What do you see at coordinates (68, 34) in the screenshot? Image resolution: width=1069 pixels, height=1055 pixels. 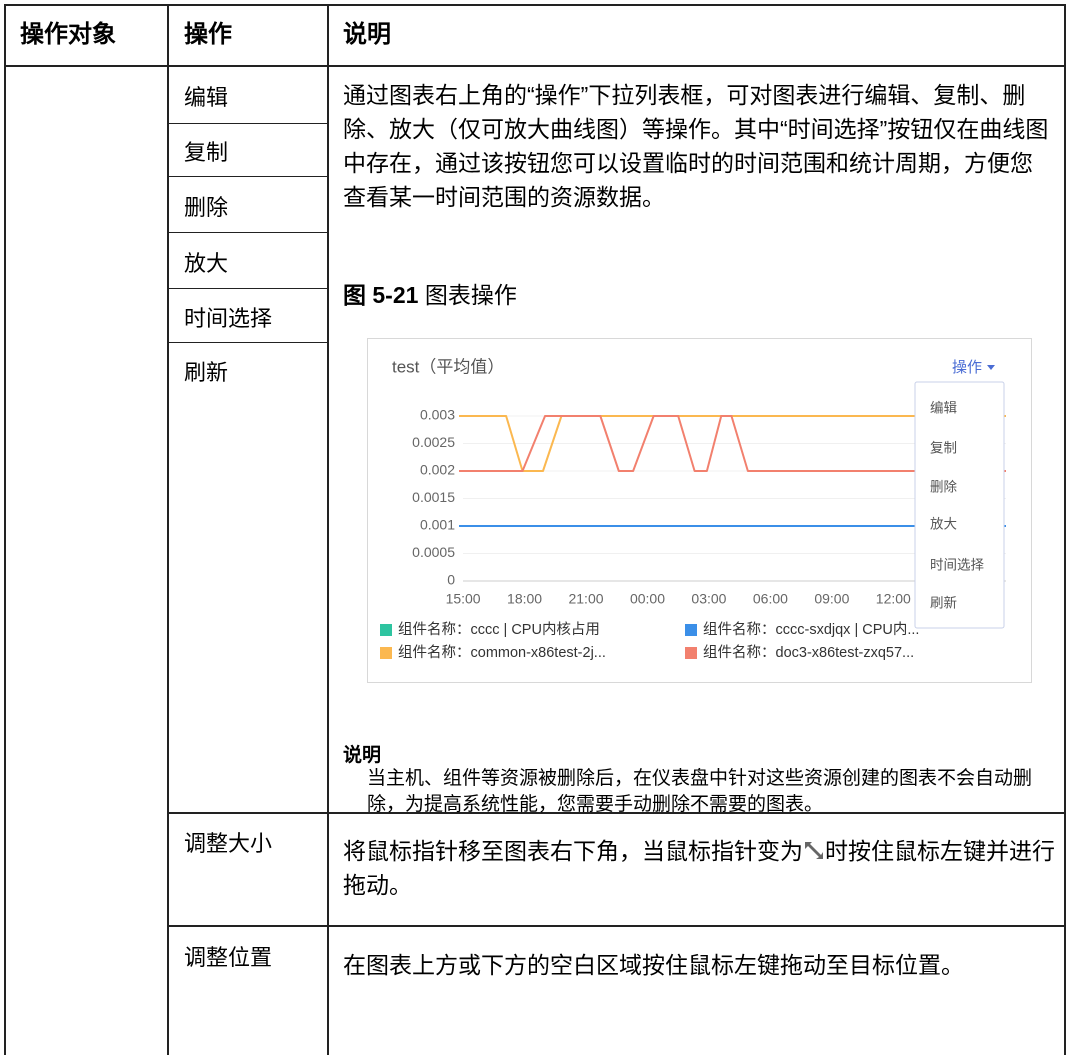 I see `header: 操作对象` at bounding box center [68, 34].